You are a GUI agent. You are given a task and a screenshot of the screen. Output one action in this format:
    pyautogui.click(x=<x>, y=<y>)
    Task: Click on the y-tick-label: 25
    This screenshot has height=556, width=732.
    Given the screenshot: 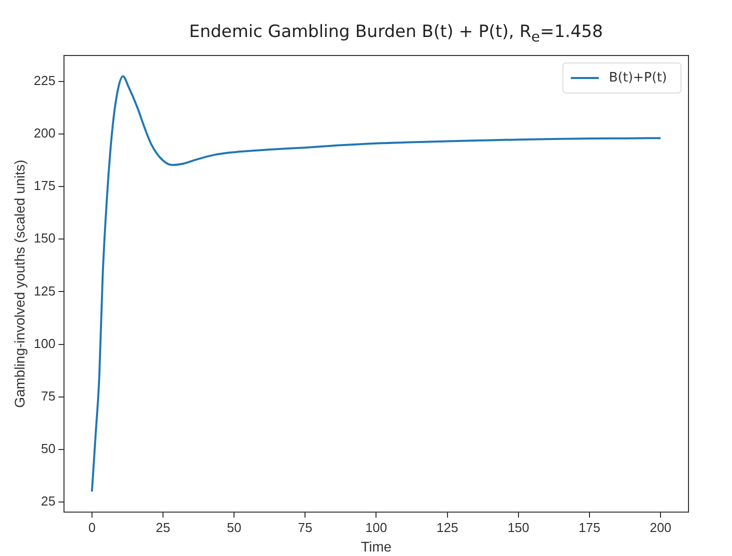 What is the action you would take?
    pyautogui.click(x=48, y=501)
    